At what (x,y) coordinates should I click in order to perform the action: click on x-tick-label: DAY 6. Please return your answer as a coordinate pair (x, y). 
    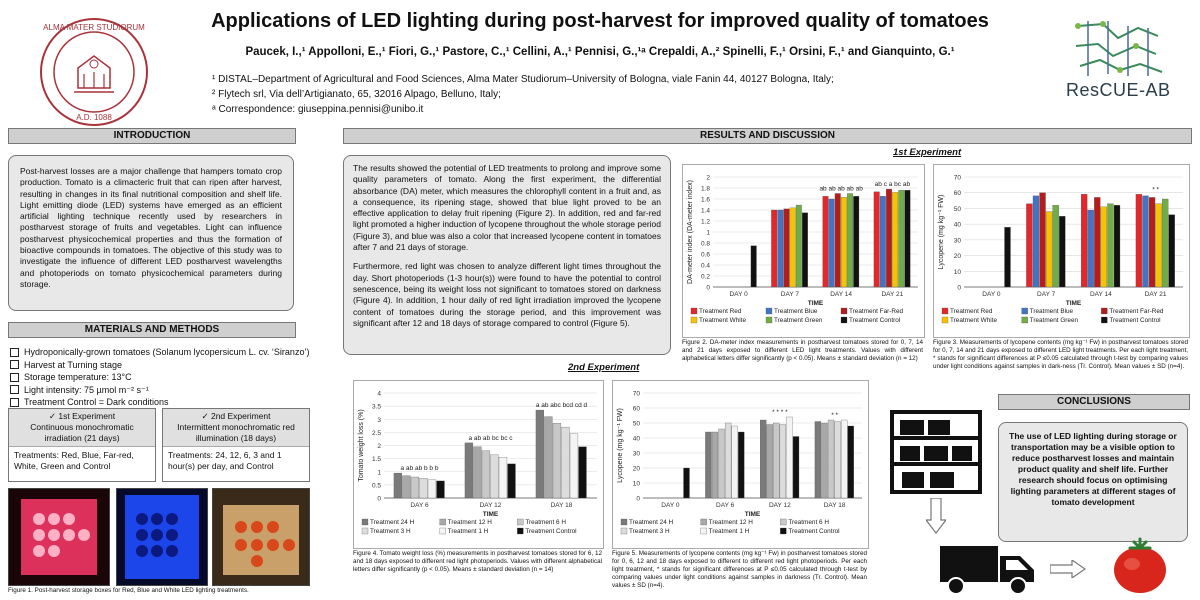
    Looking at the image, I should click on (725, 505).